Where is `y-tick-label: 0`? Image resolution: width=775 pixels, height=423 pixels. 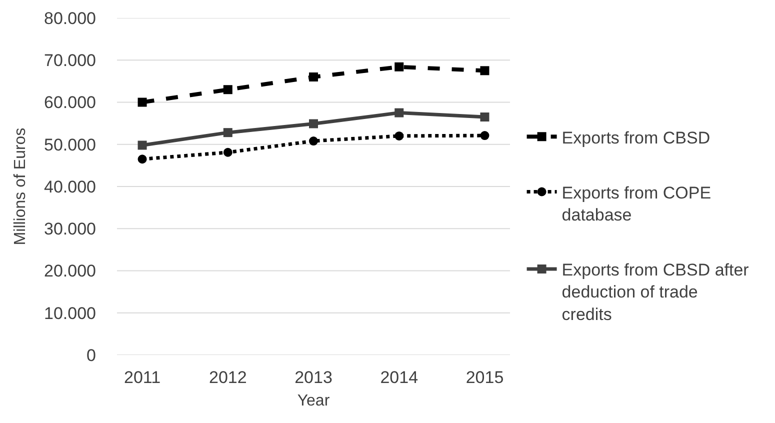
y-tick-label: 0 is located at coordinates (91, 355).